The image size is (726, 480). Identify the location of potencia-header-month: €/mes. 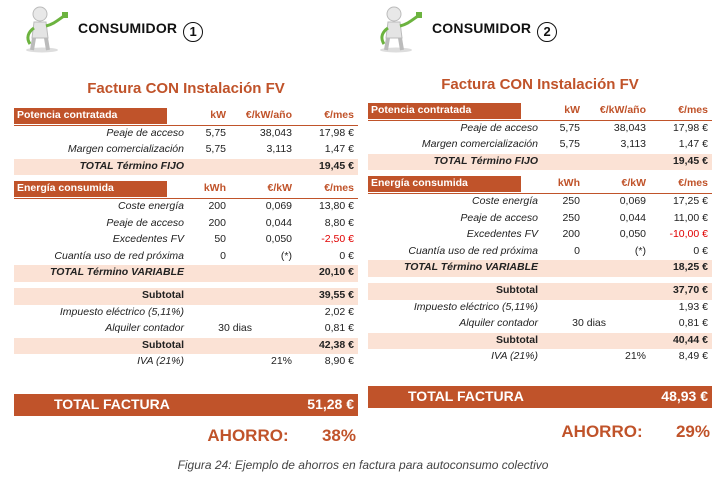
(339, 115).